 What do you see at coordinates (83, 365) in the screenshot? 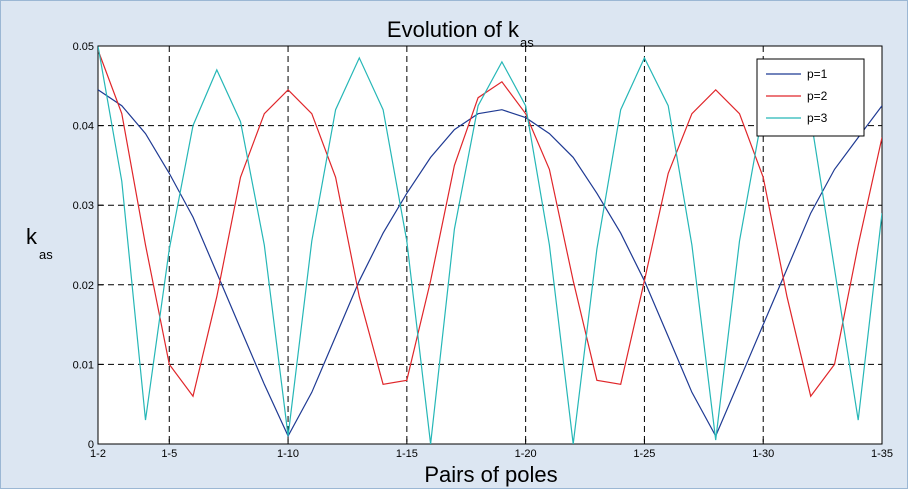
I see `y-tick-label: 0.01` at bounding box center [83, 365].